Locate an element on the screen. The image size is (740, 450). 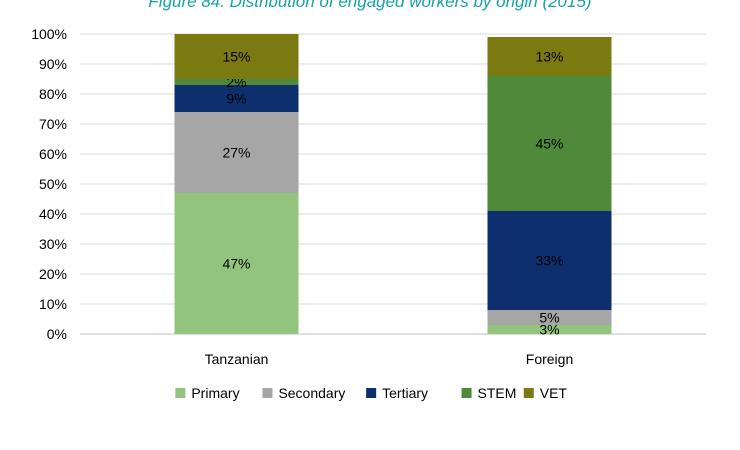
y-tick-label: 40% is located at coordinates (53, 214).